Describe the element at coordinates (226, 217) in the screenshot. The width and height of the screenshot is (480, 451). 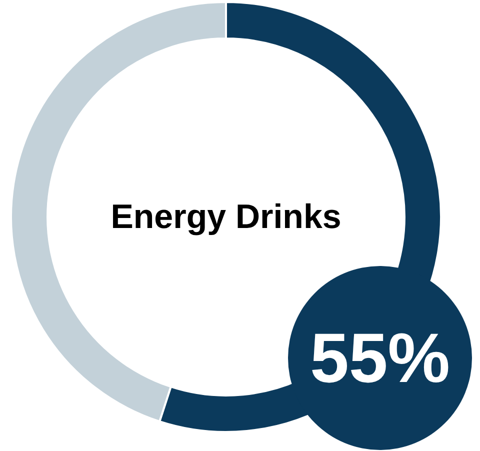
I see `text: Energy Drinks` at that location.